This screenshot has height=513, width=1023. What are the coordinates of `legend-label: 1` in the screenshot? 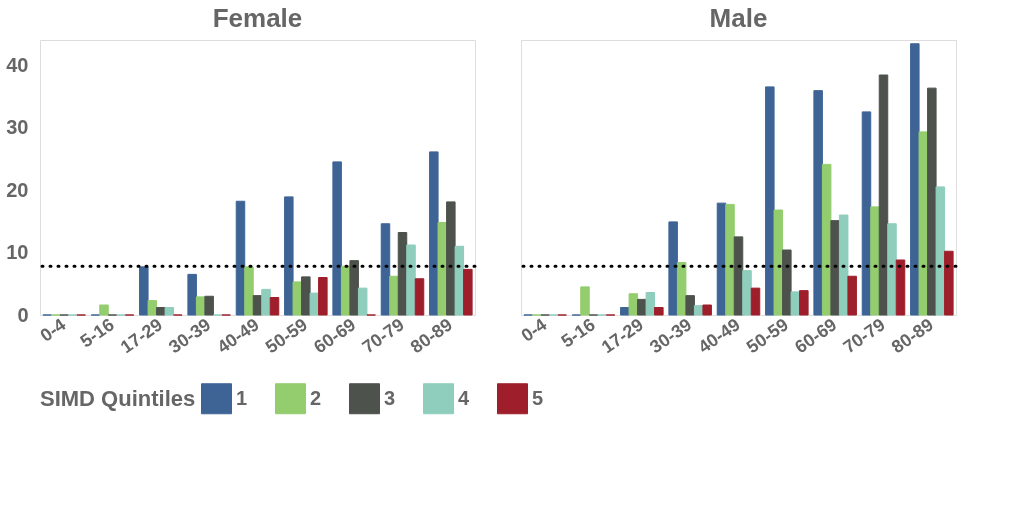 It's located at (242, 397).